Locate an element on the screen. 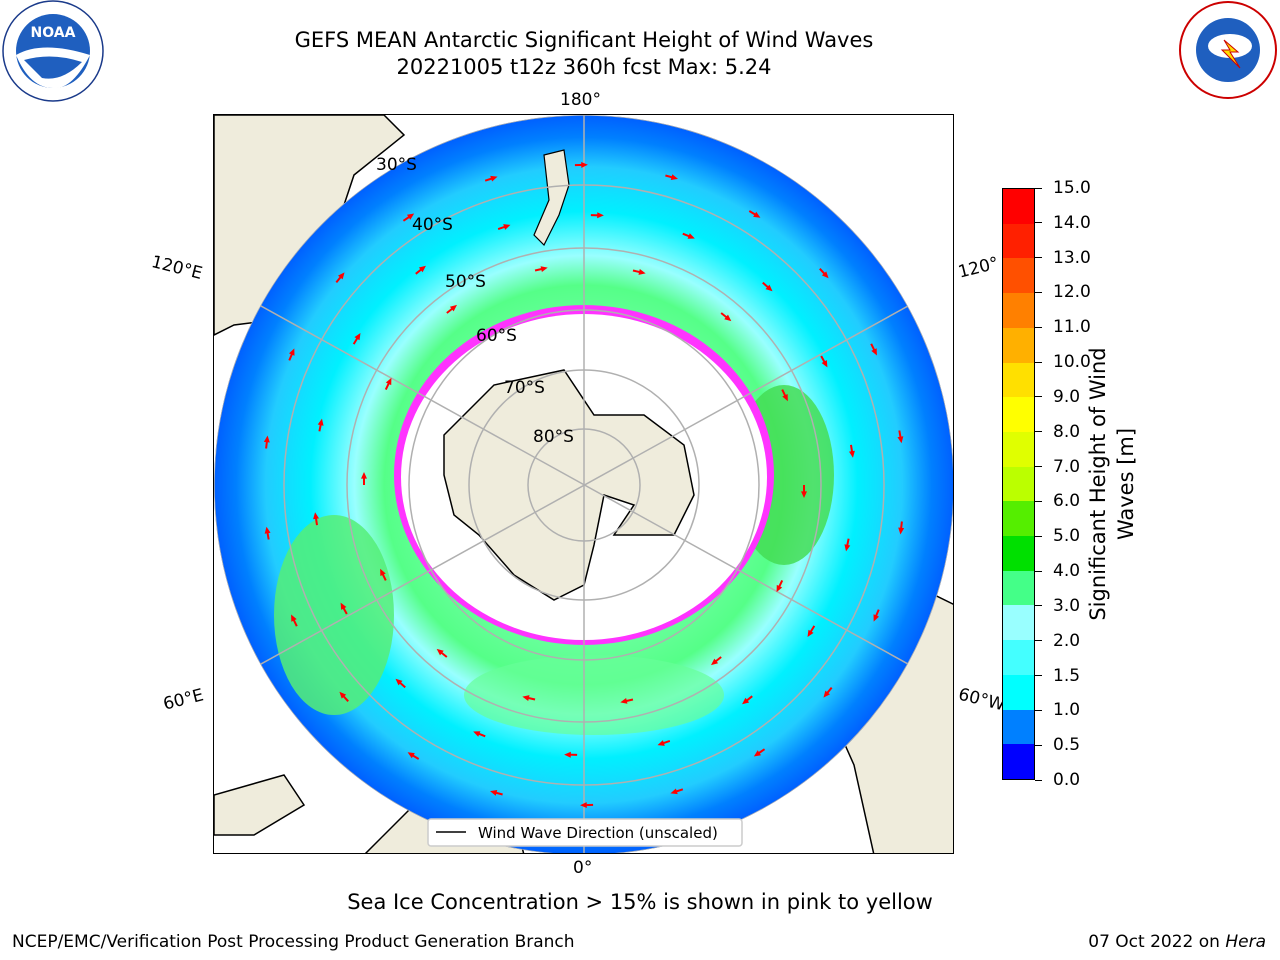  legend-label: Wind Wave Direction (unscaled) is located at coordinates (598, 833).